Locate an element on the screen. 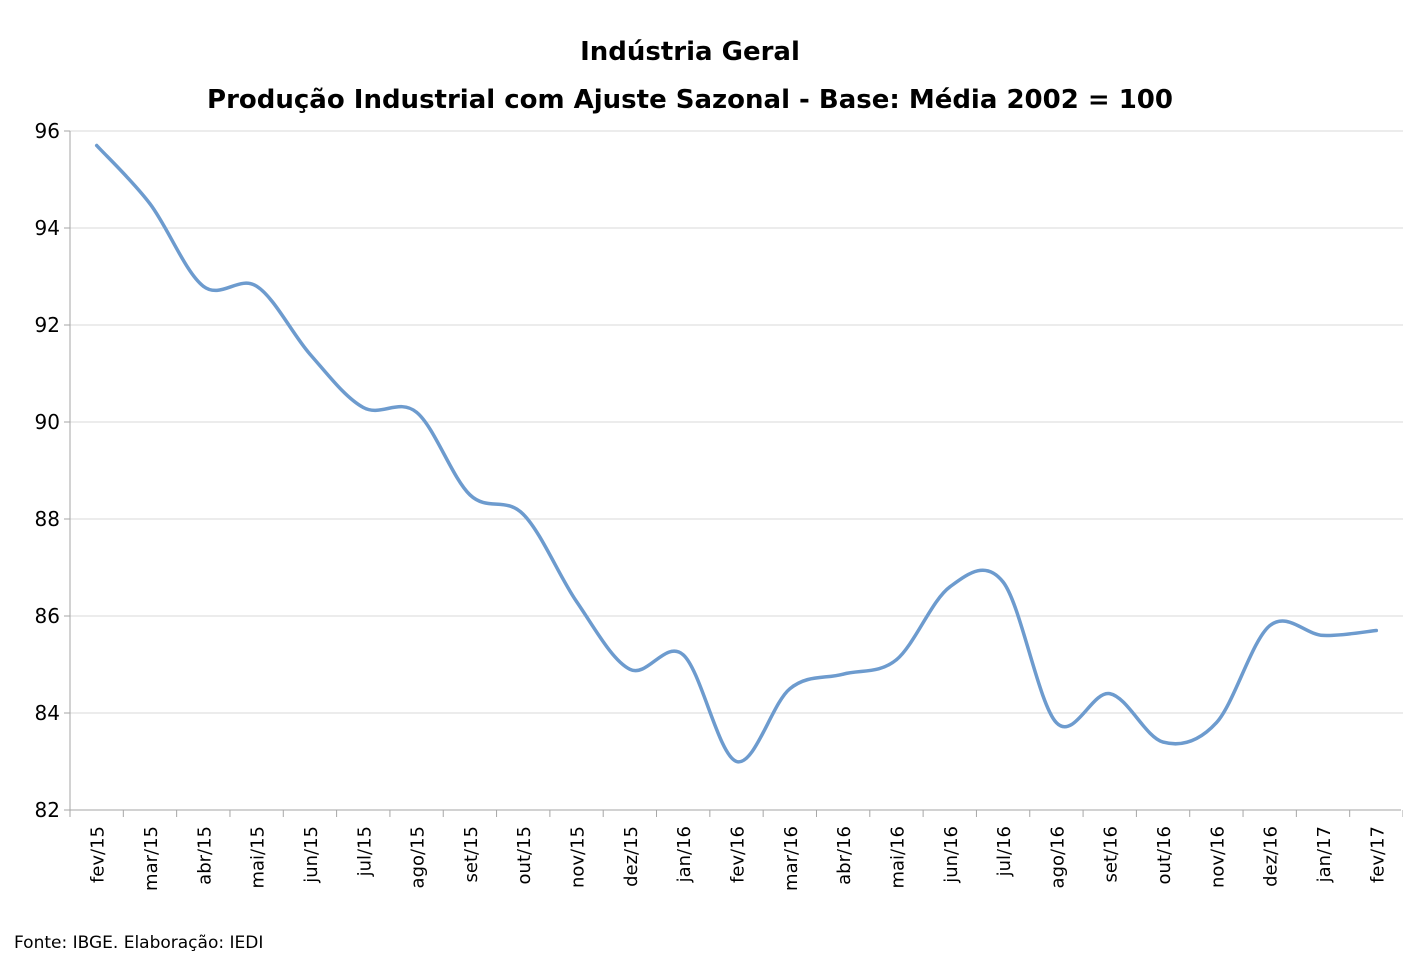 This screenshot has width=1403, height=958. x-tick-label: fev/16 is located at coordinates (738, 854).